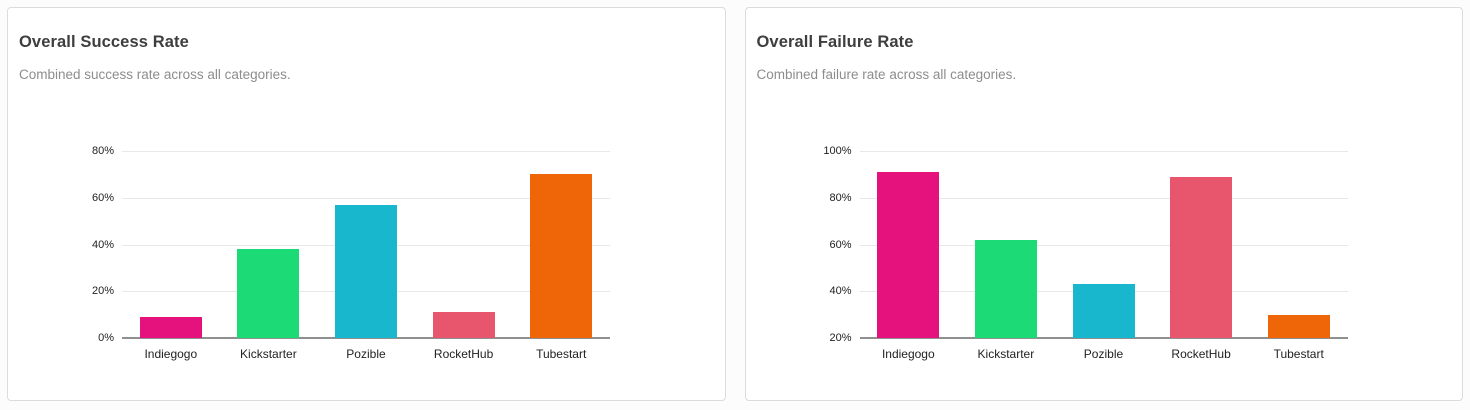 The width and height of the screenshot is (1470, 410). I want to click on y-tick-label: 0%, so click(106, 338).